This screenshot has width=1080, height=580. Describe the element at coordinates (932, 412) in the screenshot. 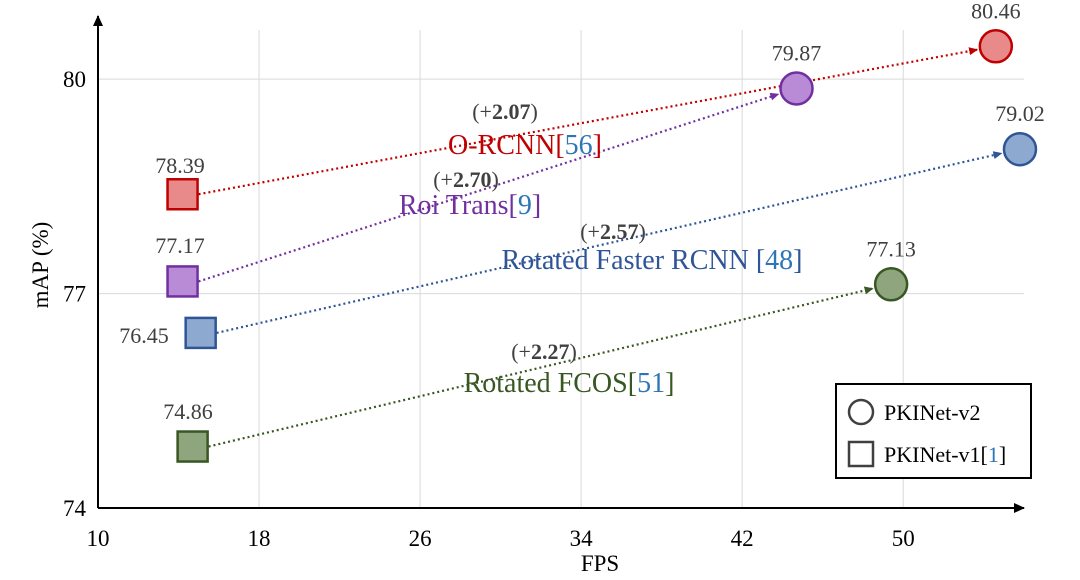

I see `legend-entry-label: PKINet-v2` at that location.